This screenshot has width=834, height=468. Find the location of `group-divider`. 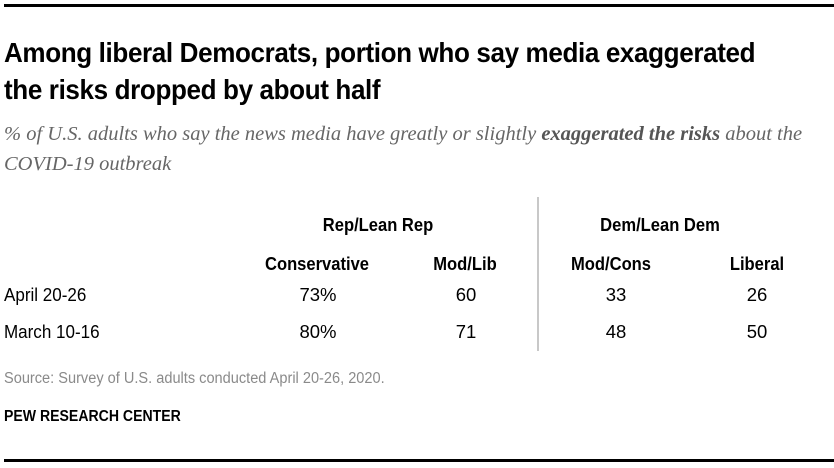

group-divider is located at coordinates (538, 274).